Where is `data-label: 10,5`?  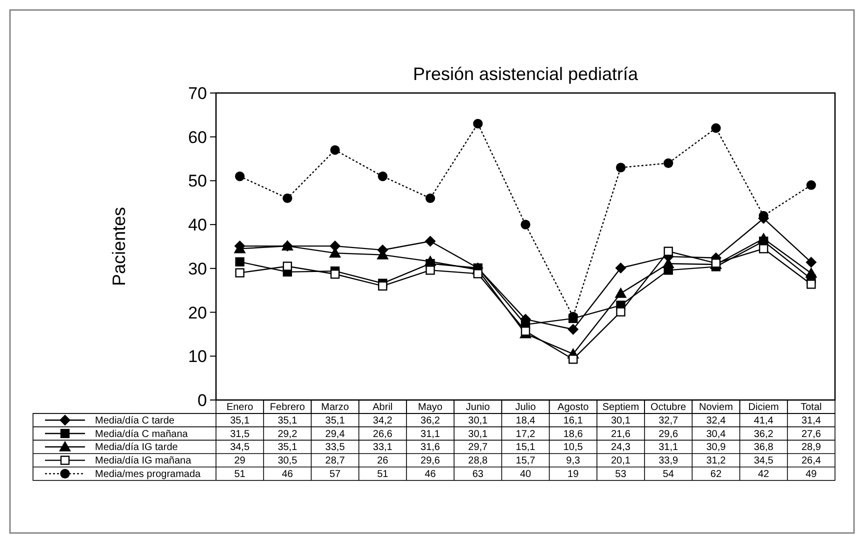
data-label: 10,5 is located at coordinates (573, 448).